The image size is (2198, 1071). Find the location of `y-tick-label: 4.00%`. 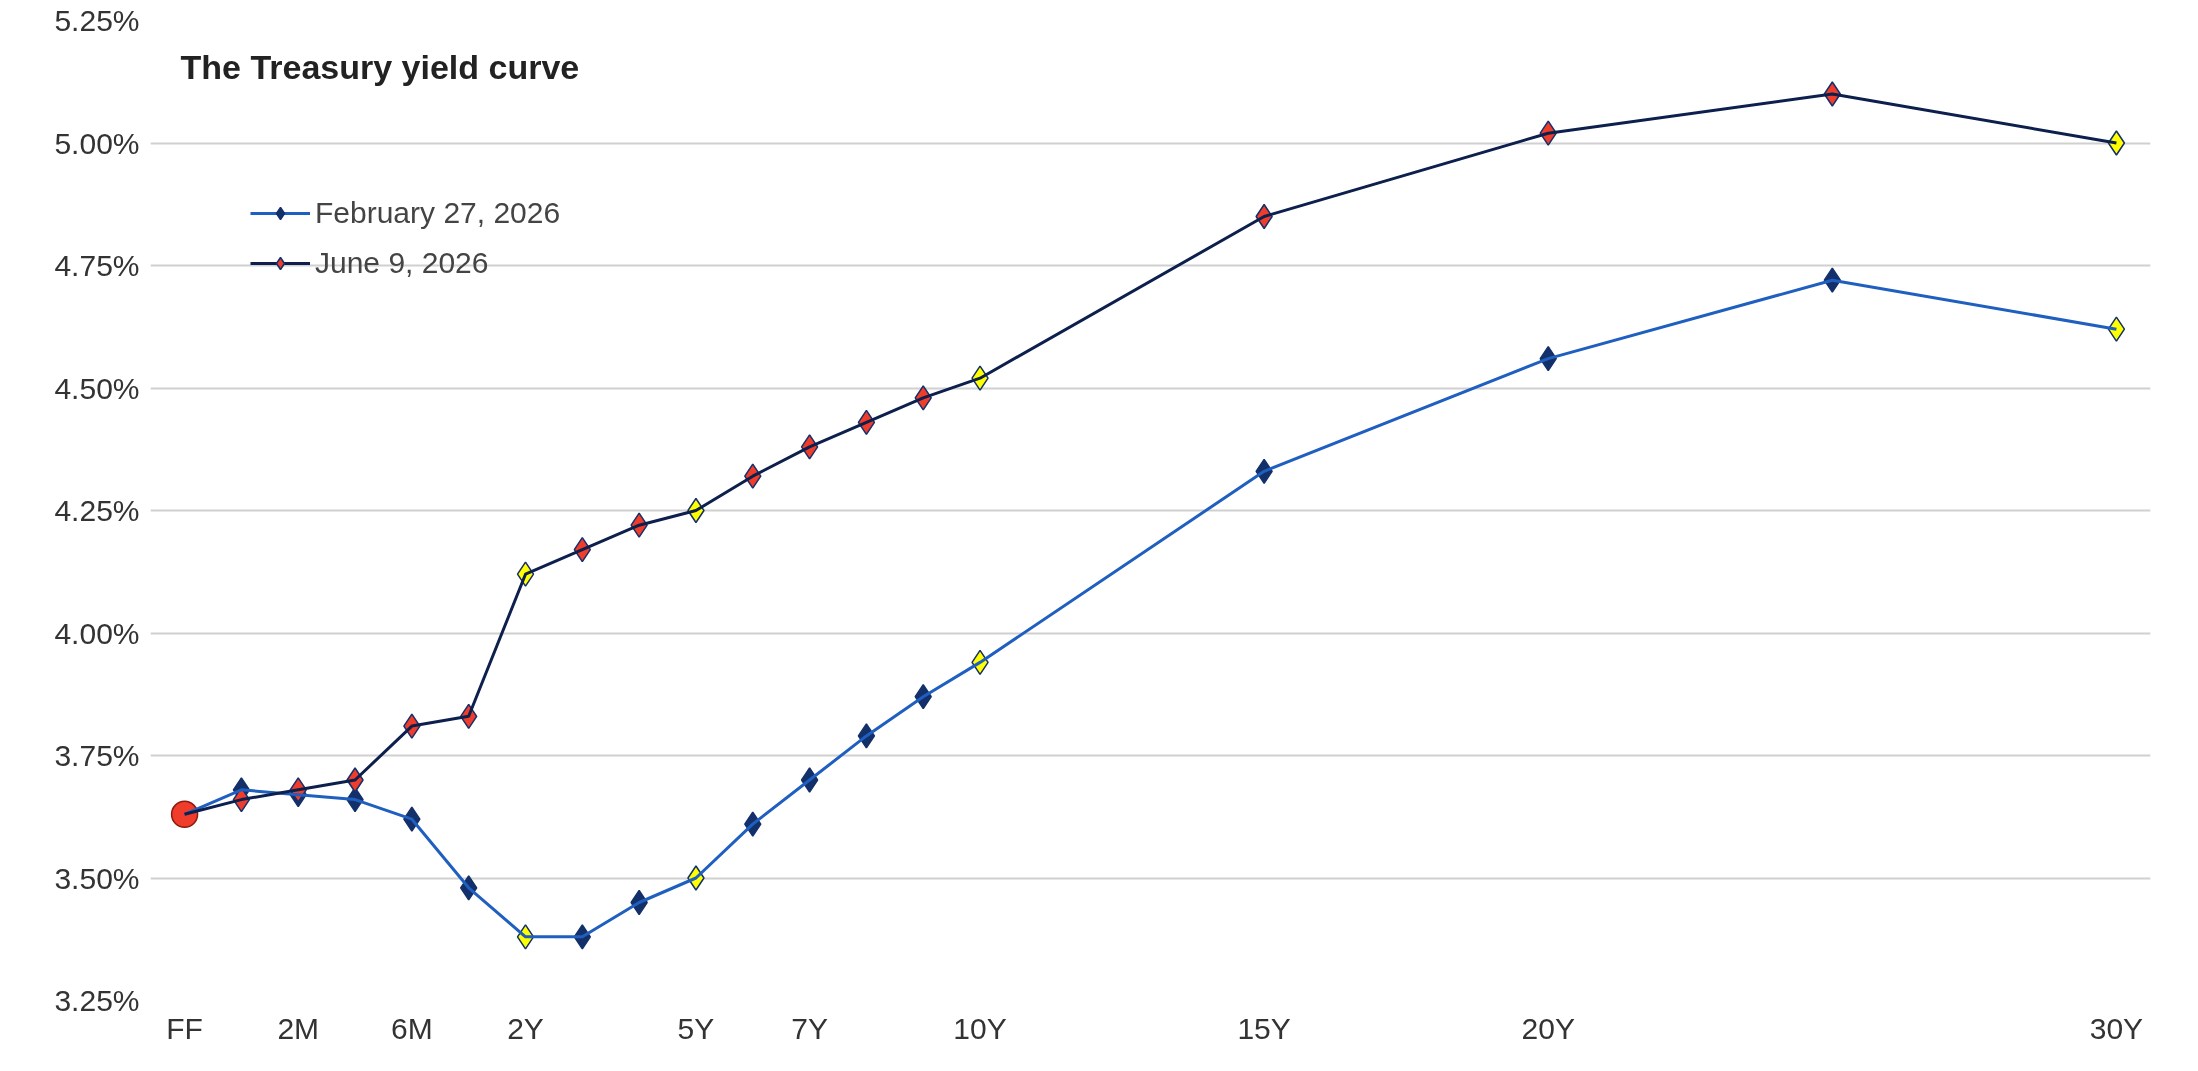

y-tick-label: 4.00% is located at coordinates (97, 633).